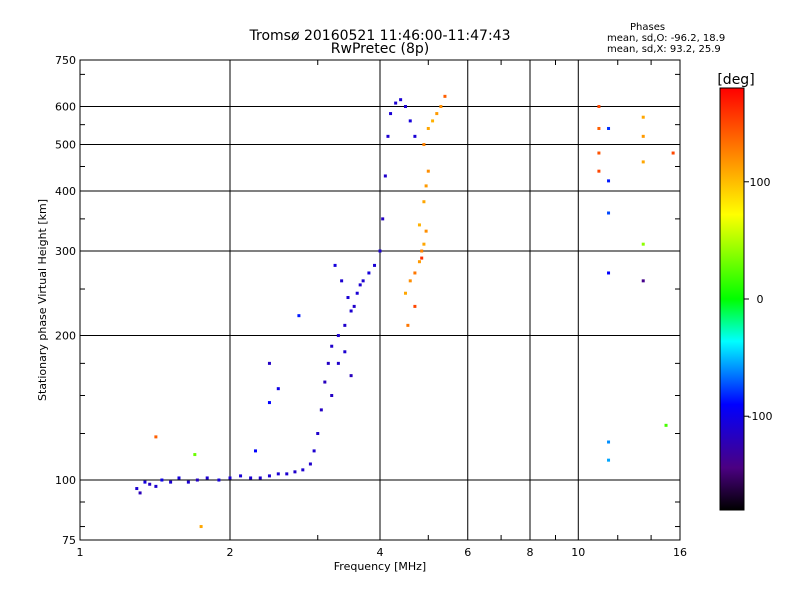 The image size is (800, 600). I want to click on y-axis-title: Stationary phase Virtual Height [km], so click(42, 300).